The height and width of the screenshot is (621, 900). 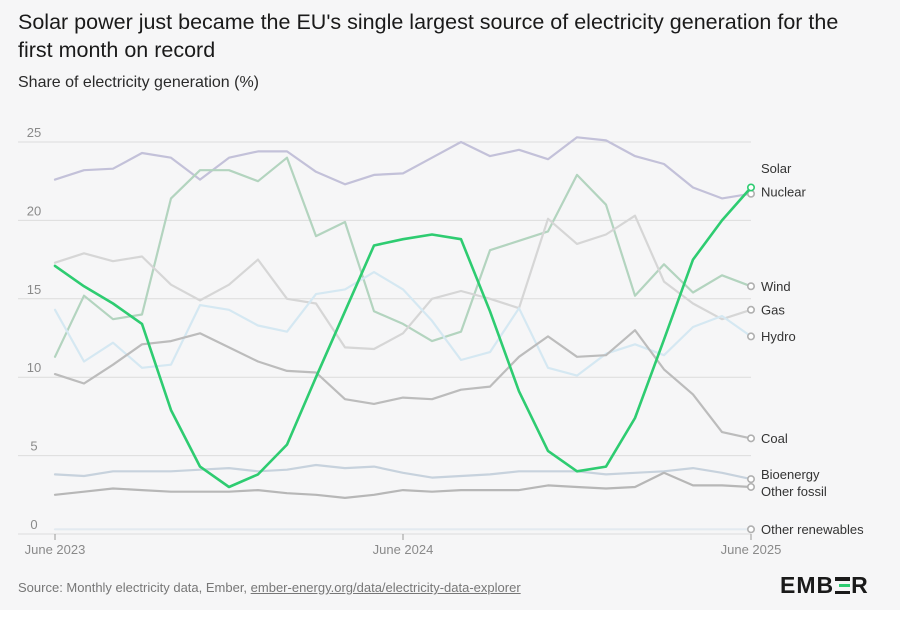 What do you see at coordinates (750, 529) in the screenshot?
I see `series-end-marker-other_renewables` at bounding box center [750, 529].